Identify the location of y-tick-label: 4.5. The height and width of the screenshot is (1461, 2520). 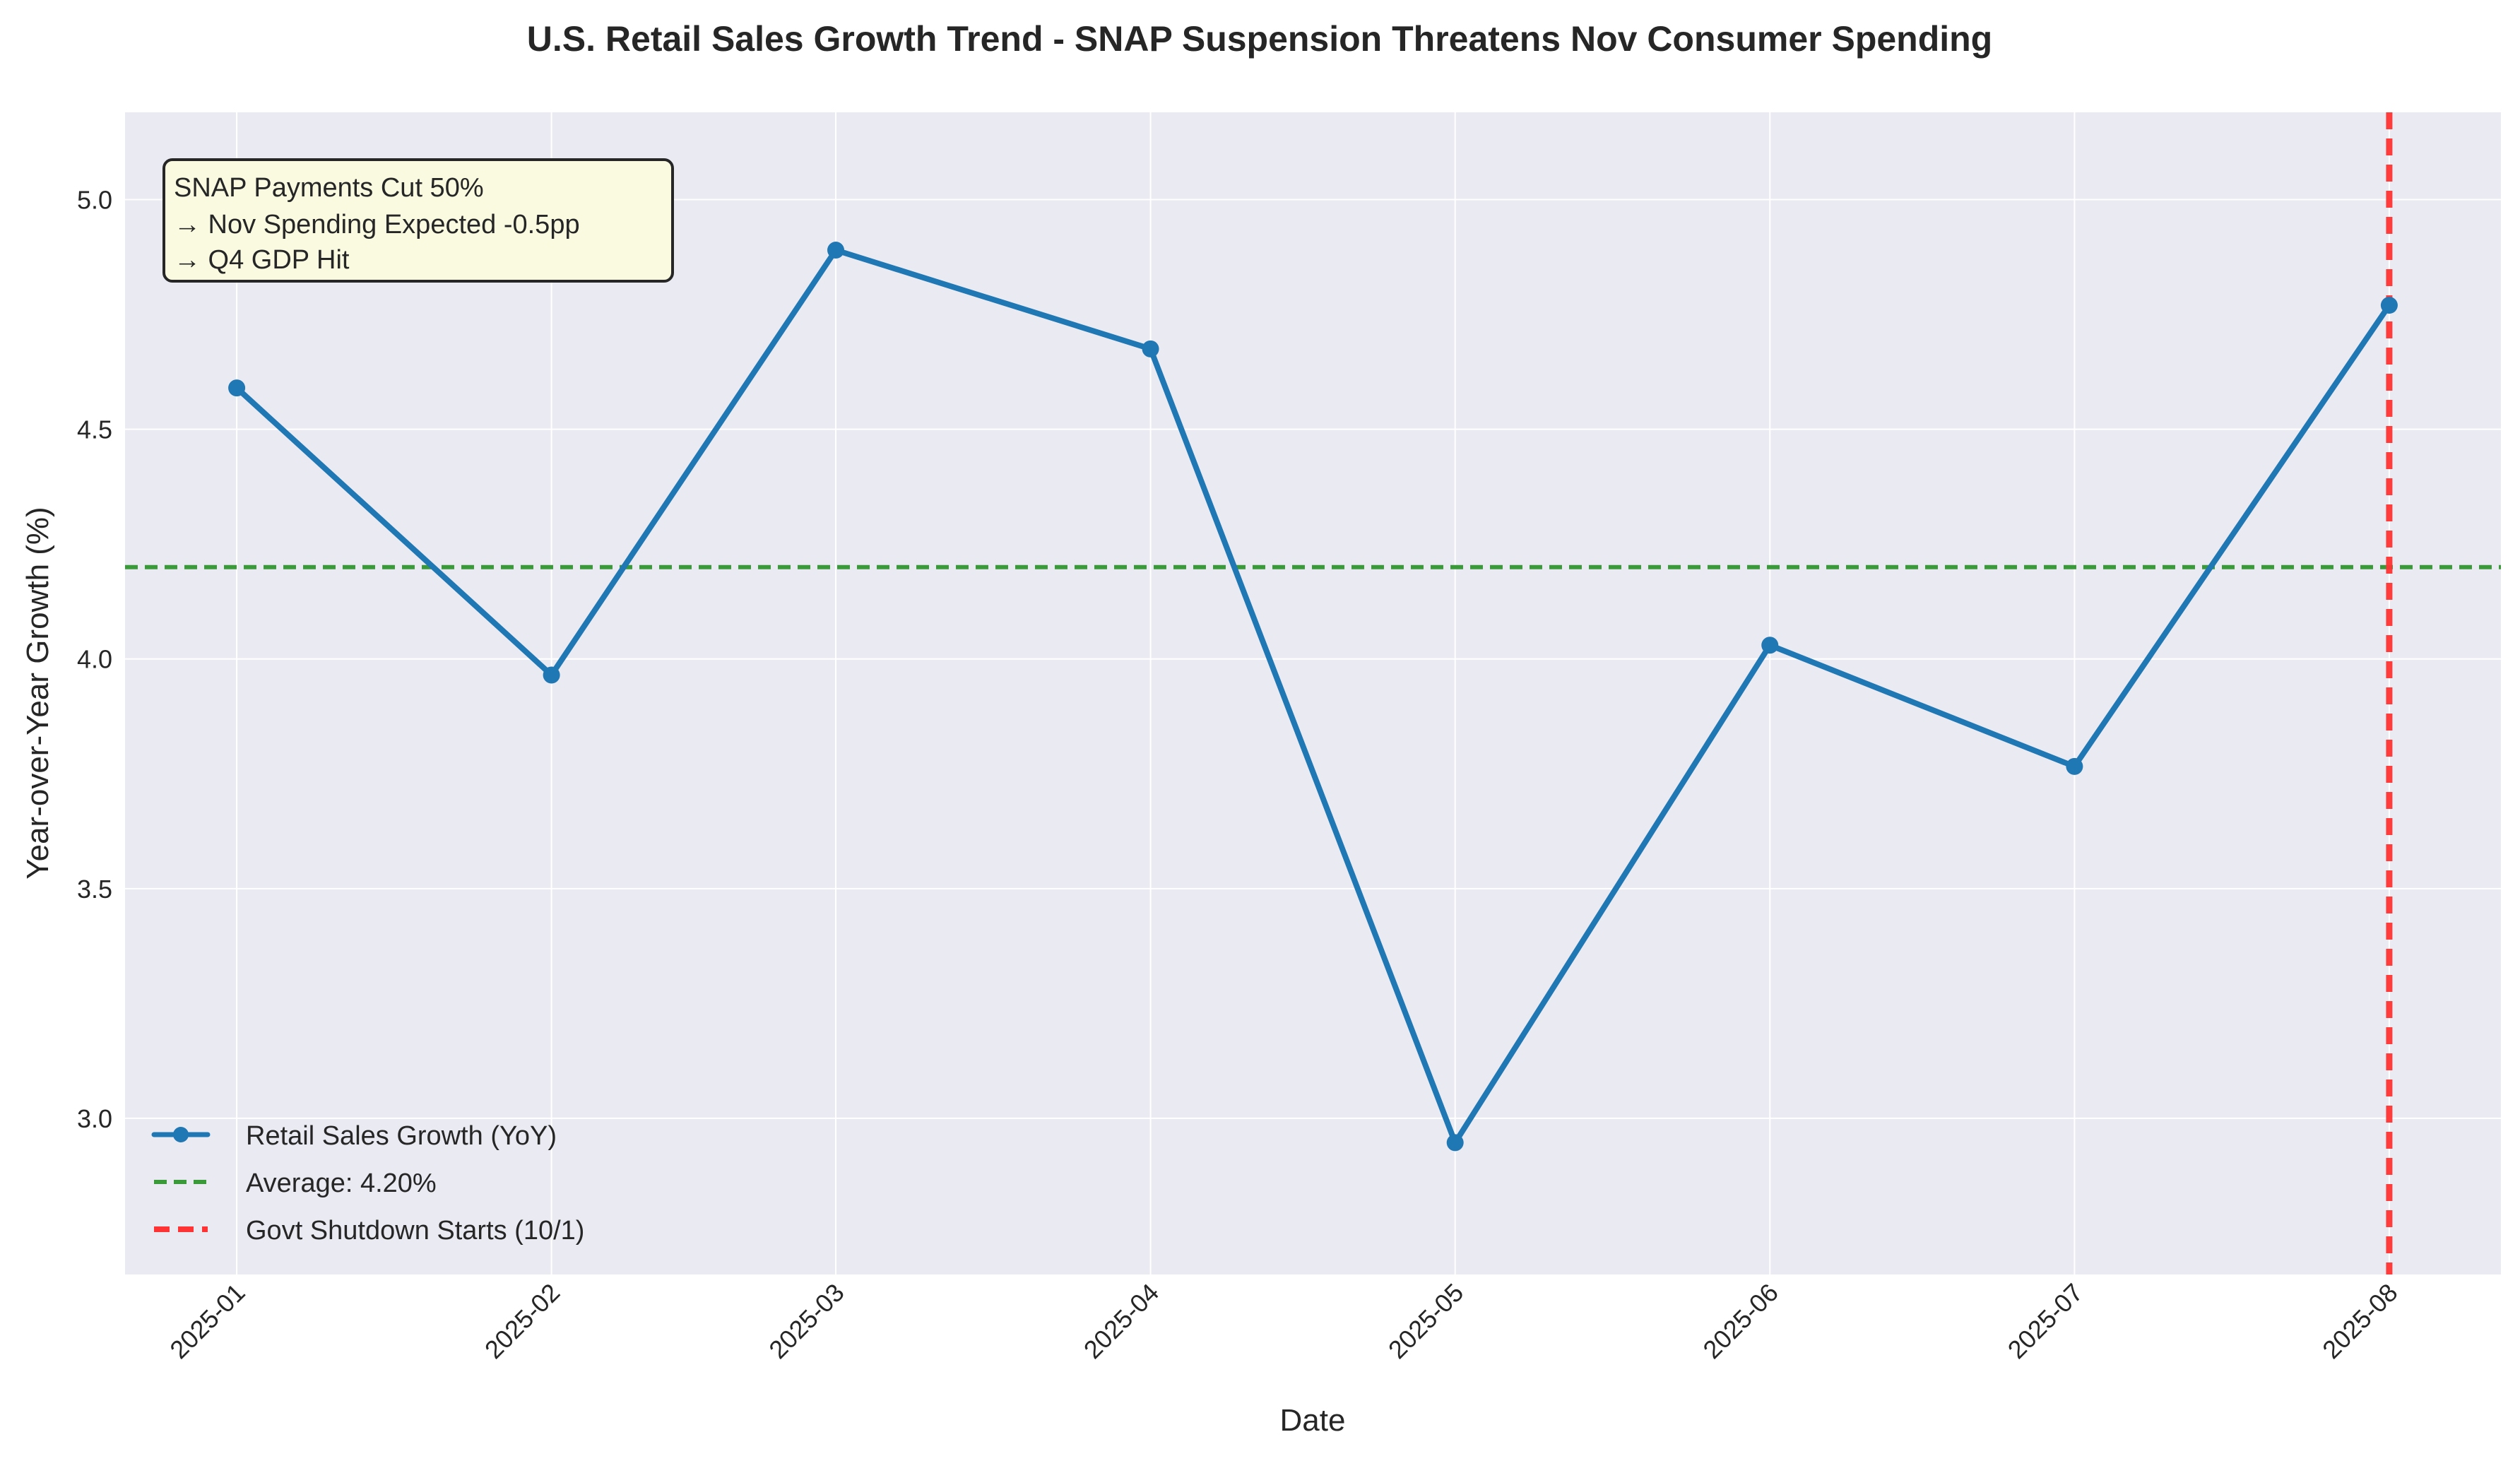
(95, 429).